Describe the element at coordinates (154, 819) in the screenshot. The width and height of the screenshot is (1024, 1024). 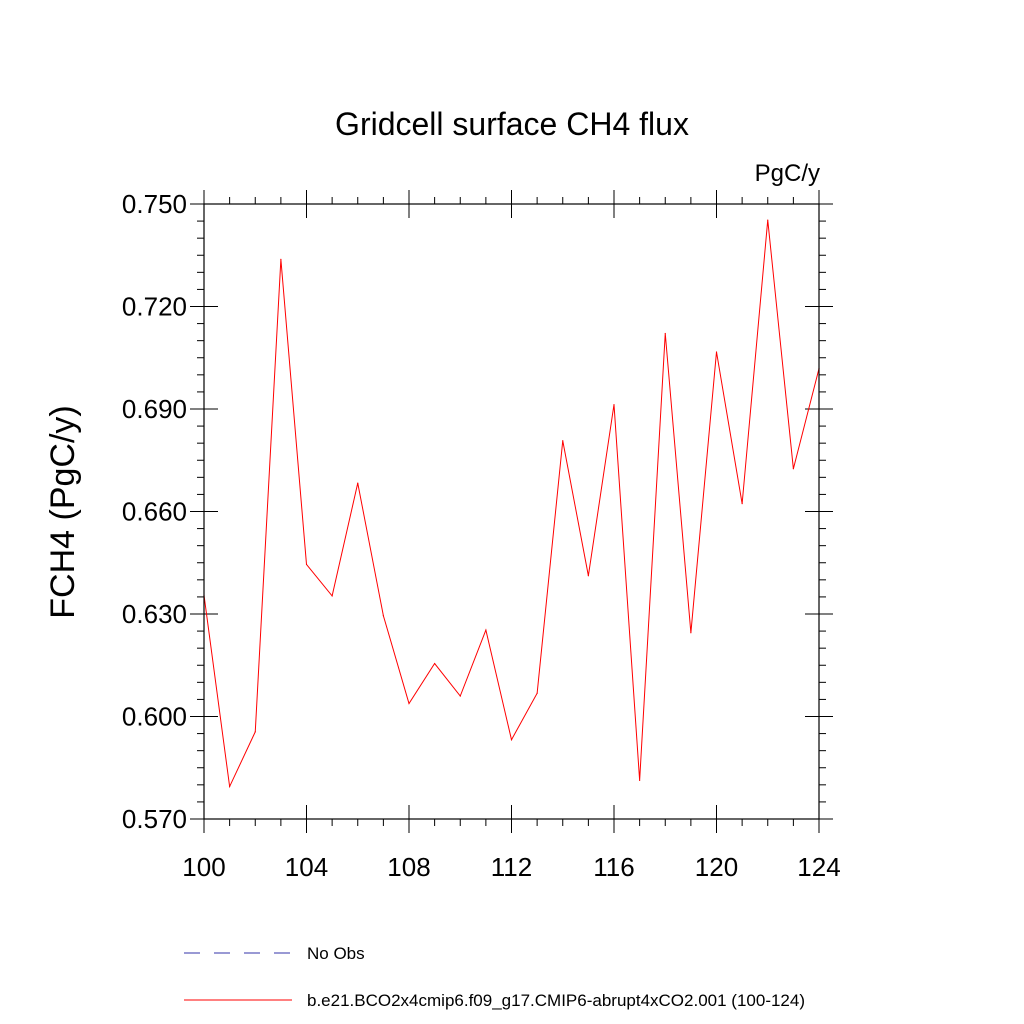
I see `y-tick-label: 0.570` at that location.